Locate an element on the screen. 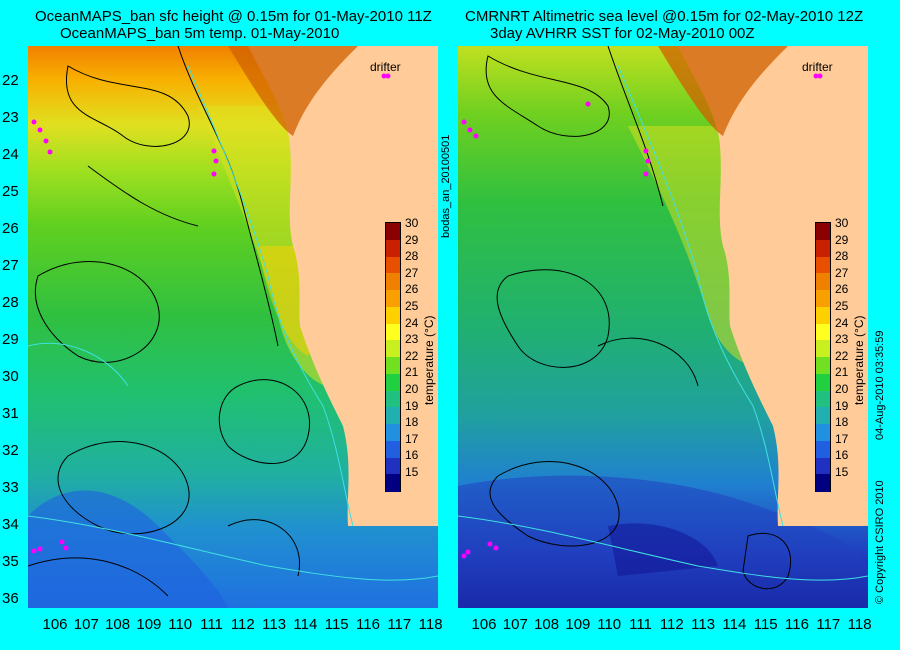 The image size is (900, 650). right-title-line2: 3day AVHRR SST for 02-May-2010 00Z is located at coordinates (622, 33).